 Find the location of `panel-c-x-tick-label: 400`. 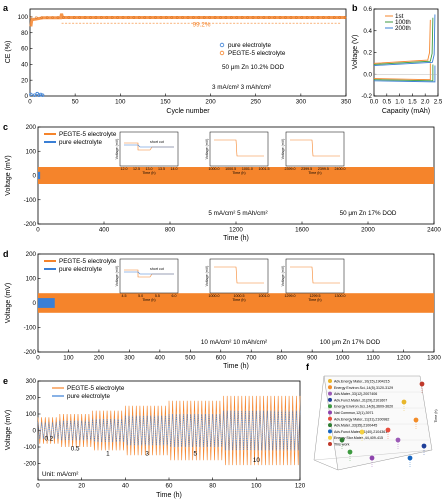

panel-c-x-tick-label: 400 is located at coordinates (104, 230).